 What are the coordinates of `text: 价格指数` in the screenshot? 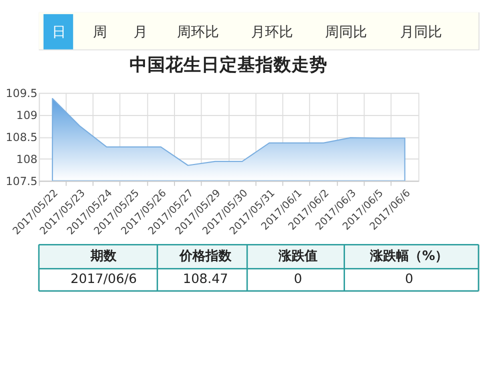 It's located at (205, 256).